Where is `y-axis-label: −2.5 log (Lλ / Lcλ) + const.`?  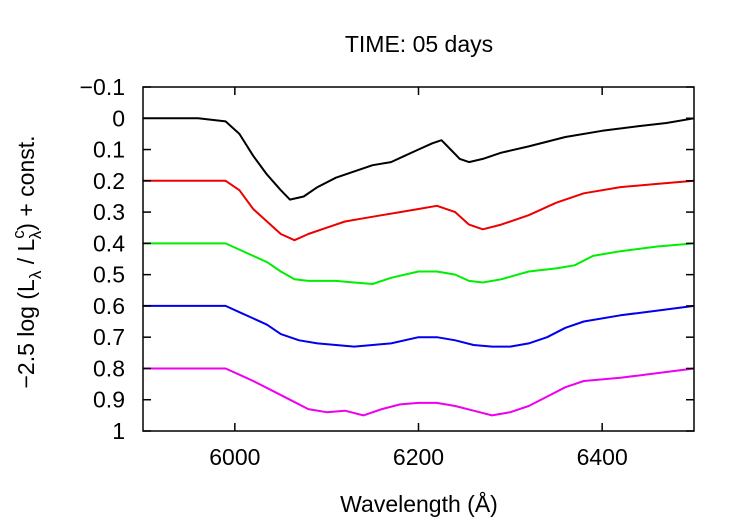 y-axis-label: −2.5 log (Lλ / Lcλ) + const. is located at coordinates (27, 261).